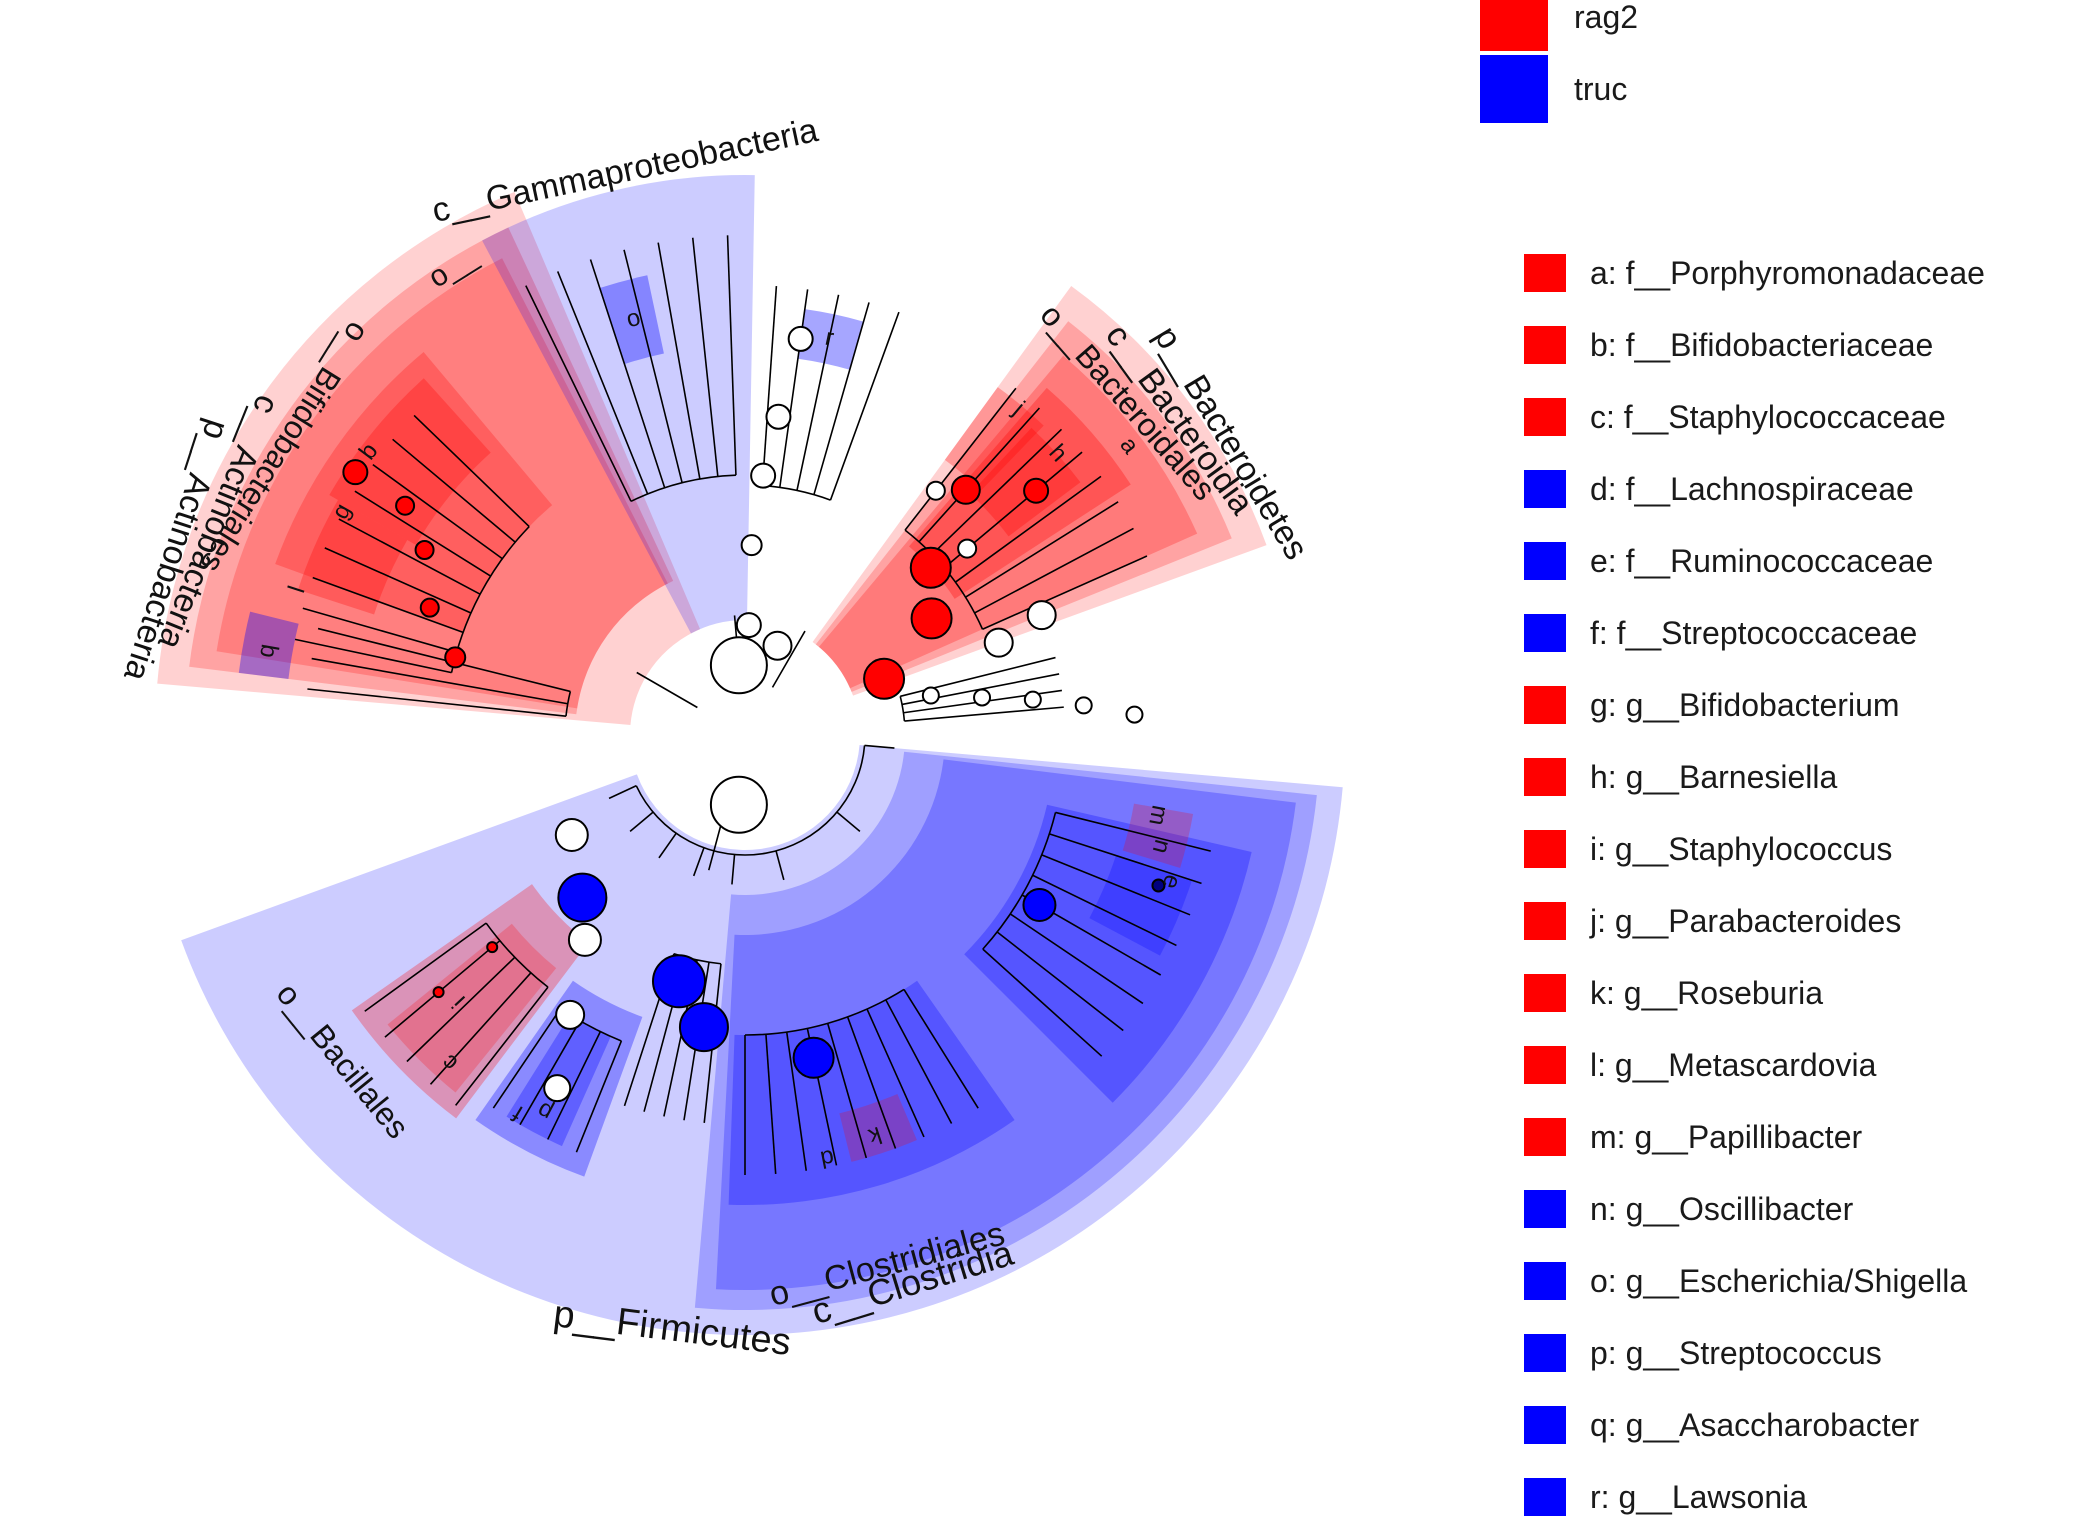  I want to click on legend-item-d: d: f__Lachnospiraceae, so click(1697, 489).